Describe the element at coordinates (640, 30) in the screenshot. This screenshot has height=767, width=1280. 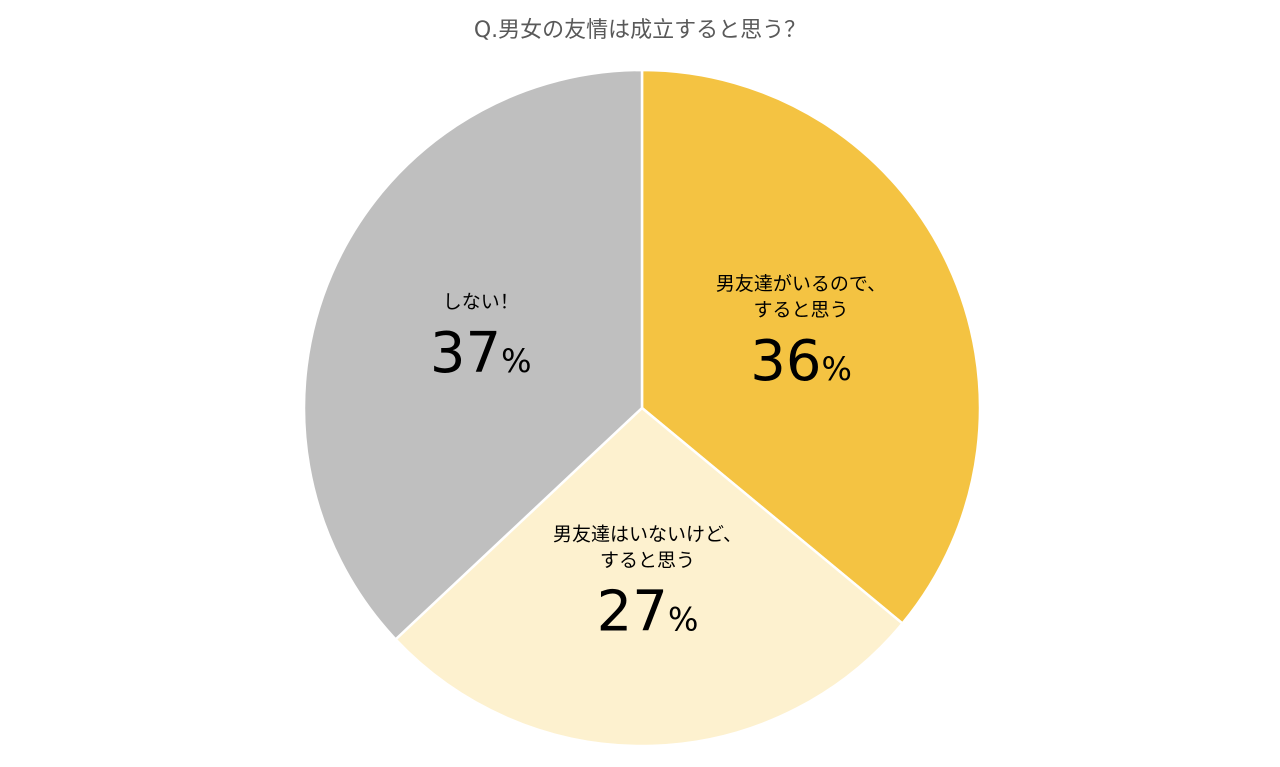
I see `chart-title: Q.男女の友情は成立すると思う？` at that location.